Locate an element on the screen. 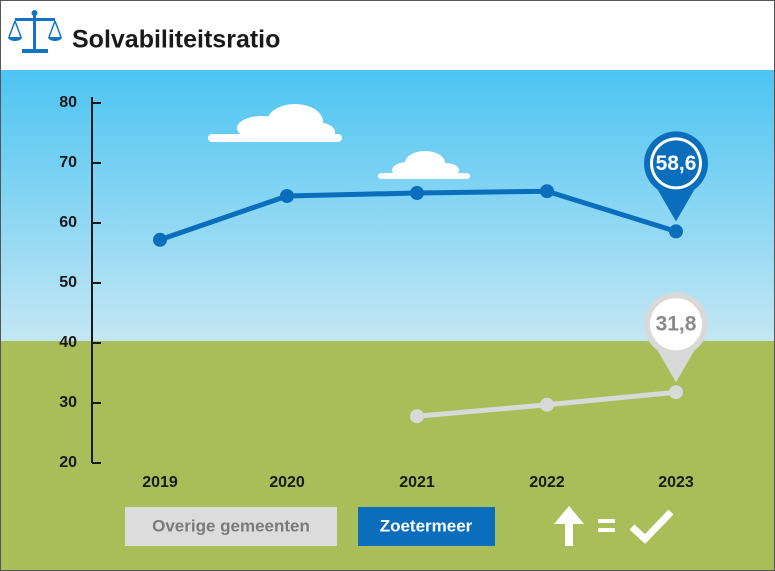 Image resolution: width=775 pixels, height=571 pixels. y-tick-label: 80 is located at coordinates (68, 102).